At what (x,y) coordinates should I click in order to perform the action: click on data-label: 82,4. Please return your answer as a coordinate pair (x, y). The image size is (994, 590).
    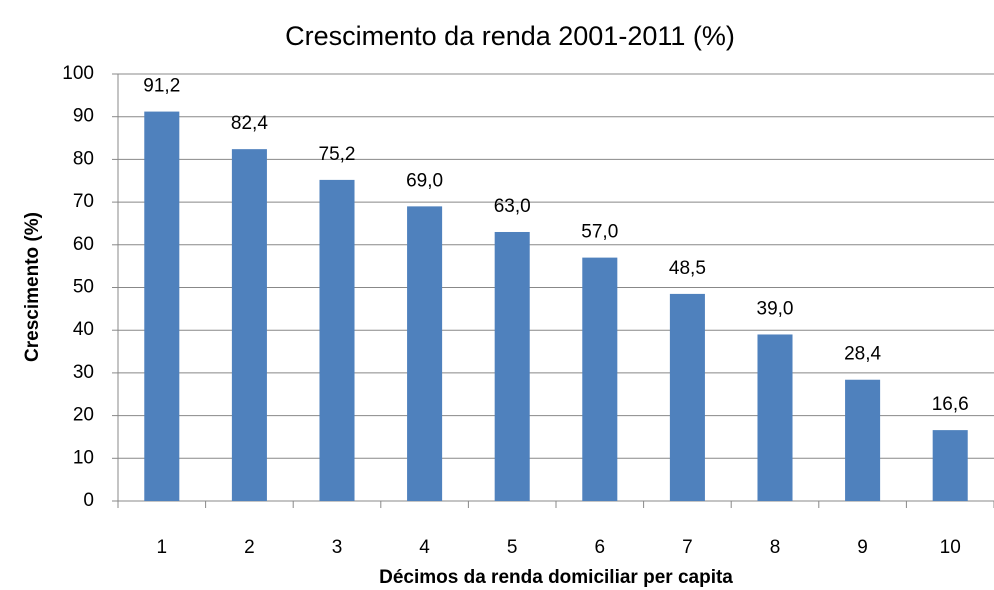
    Looking at the image, I should click on (249, 123).